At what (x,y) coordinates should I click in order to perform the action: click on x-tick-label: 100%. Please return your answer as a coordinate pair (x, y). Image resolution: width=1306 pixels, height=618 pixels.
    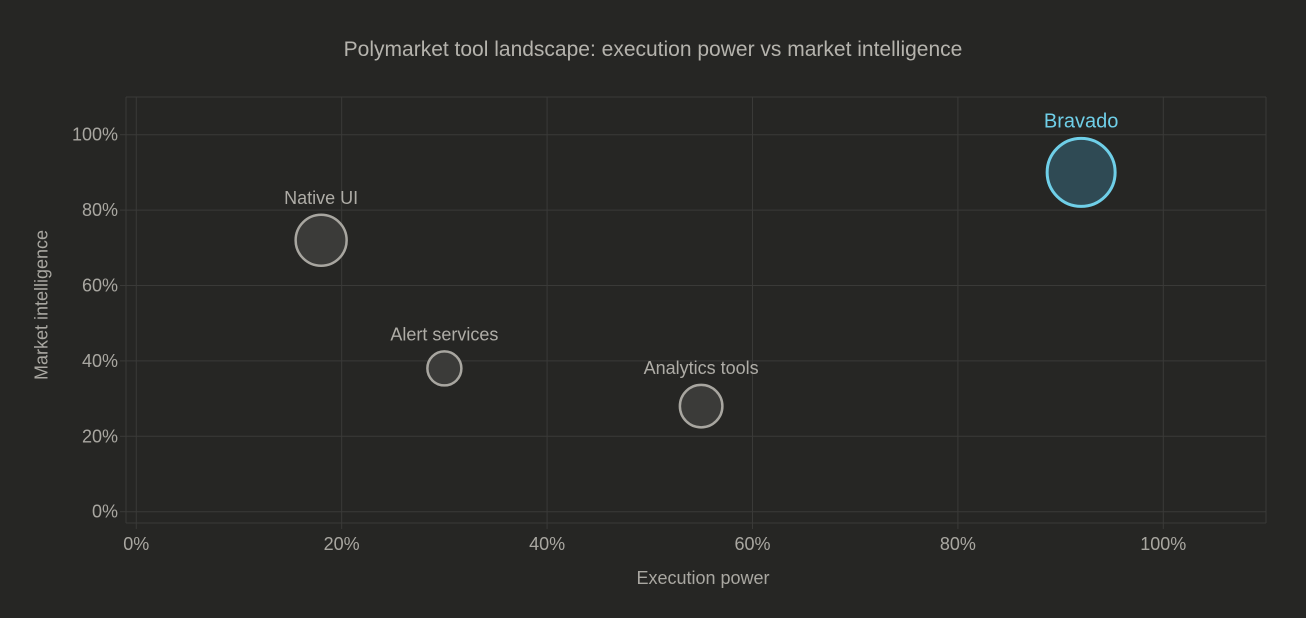
    Looking at the image, I should click on (1163, 544).